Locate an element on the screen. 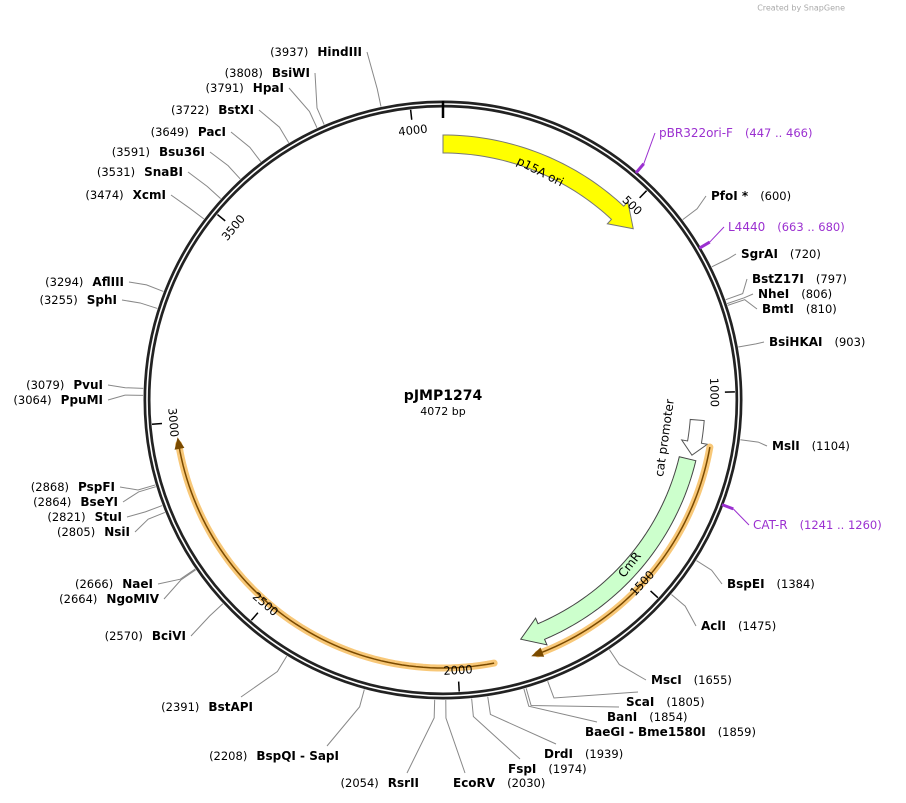  enzyme-label: (3255) SphI is located at coordinates (79, 300).